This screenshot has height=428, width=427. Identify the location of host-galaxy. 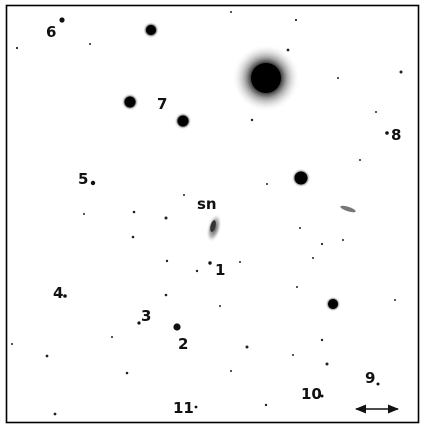
(214, 228).